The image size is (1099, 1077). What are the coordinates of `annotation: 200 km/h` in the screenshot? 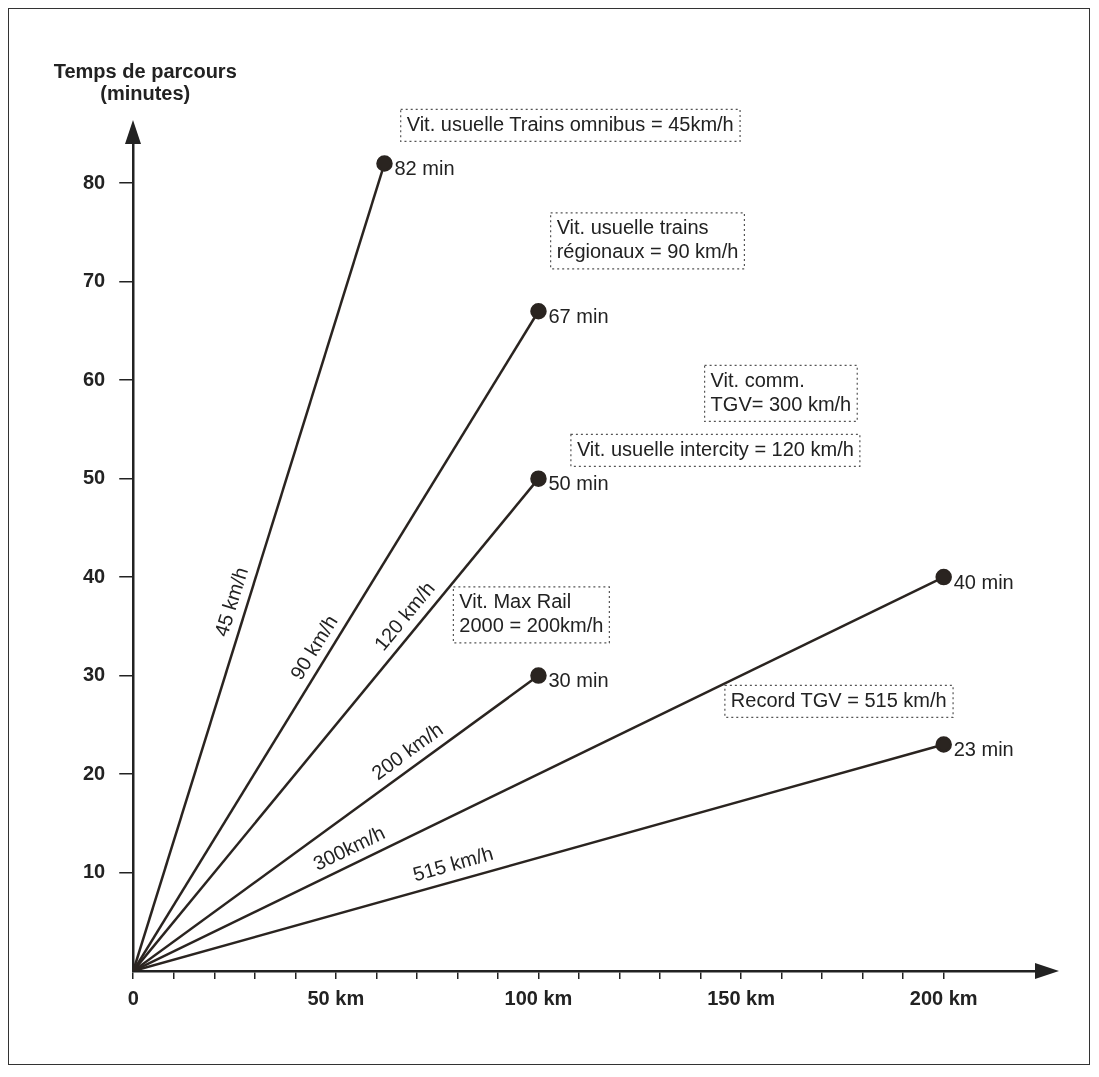 It's located at (407, 750).